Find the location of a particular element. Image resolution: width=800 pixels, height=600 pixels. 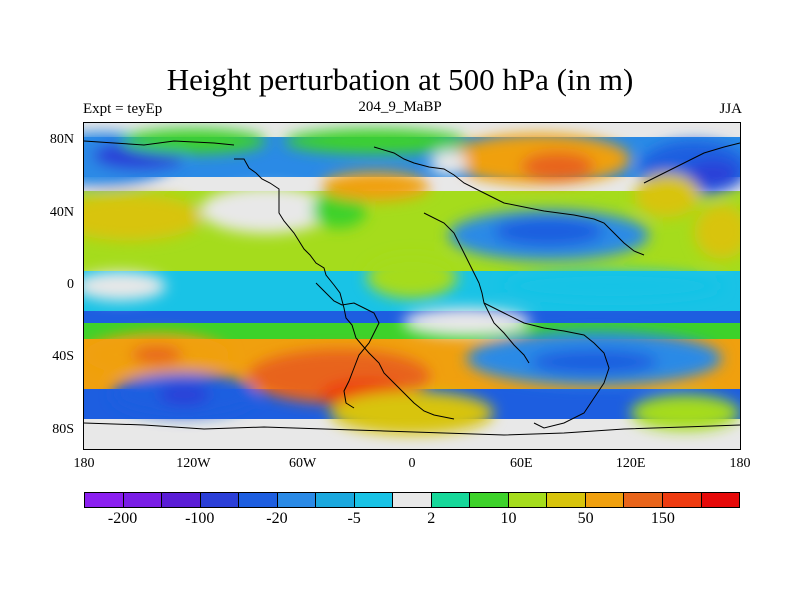

x-tick-label: 120W is located at coordinates (193, 463).